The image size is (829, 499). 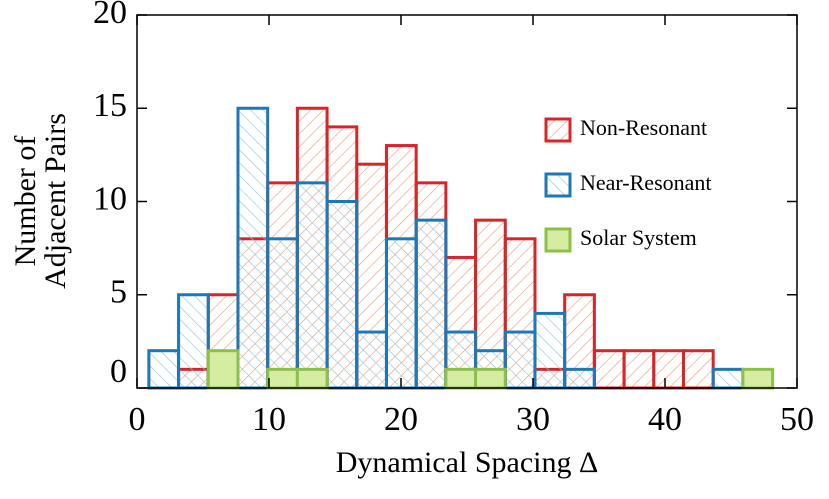 What do you see at coordinates (401, 419) in the screenshot?
I see `x-tick-label: 20` at bounding box center [401, 419].